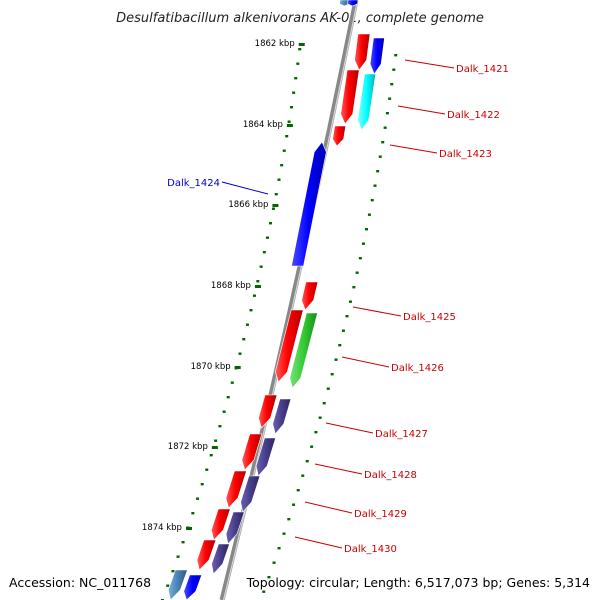 The height and width of the screenshot is (600, 600). I want to click on gene-label: Dalk_1421, so click(482, 69).